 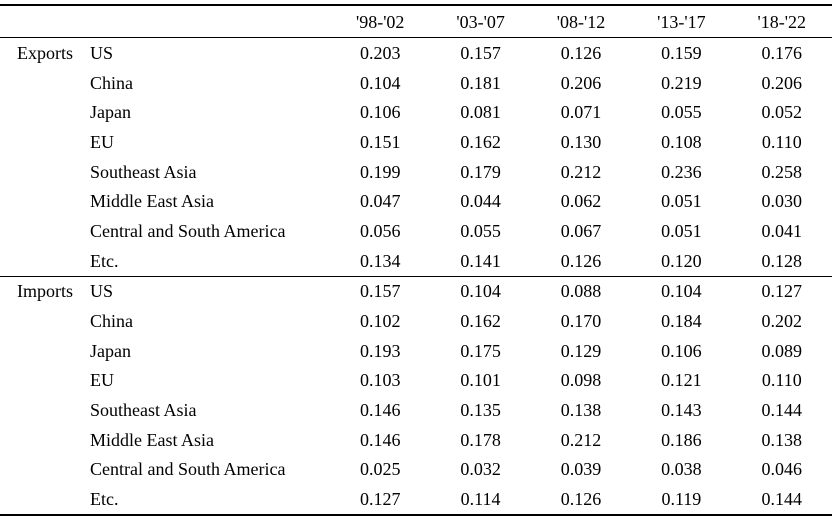 I want to click on column-header-period-2: '03-'07, so click(x=480, y=21).